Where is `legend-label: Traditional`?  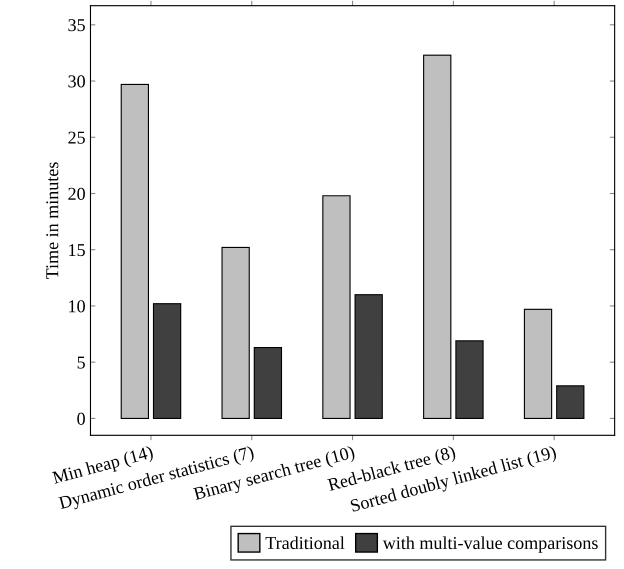
legend-label: Traditional is located at coordinates (305, 543).